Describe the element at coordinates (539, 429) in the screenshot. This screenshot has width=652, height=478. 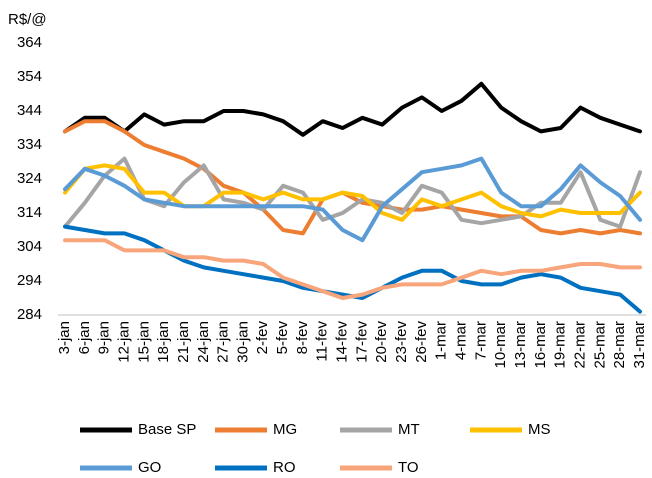
I see `legend-label: MS` at that location.